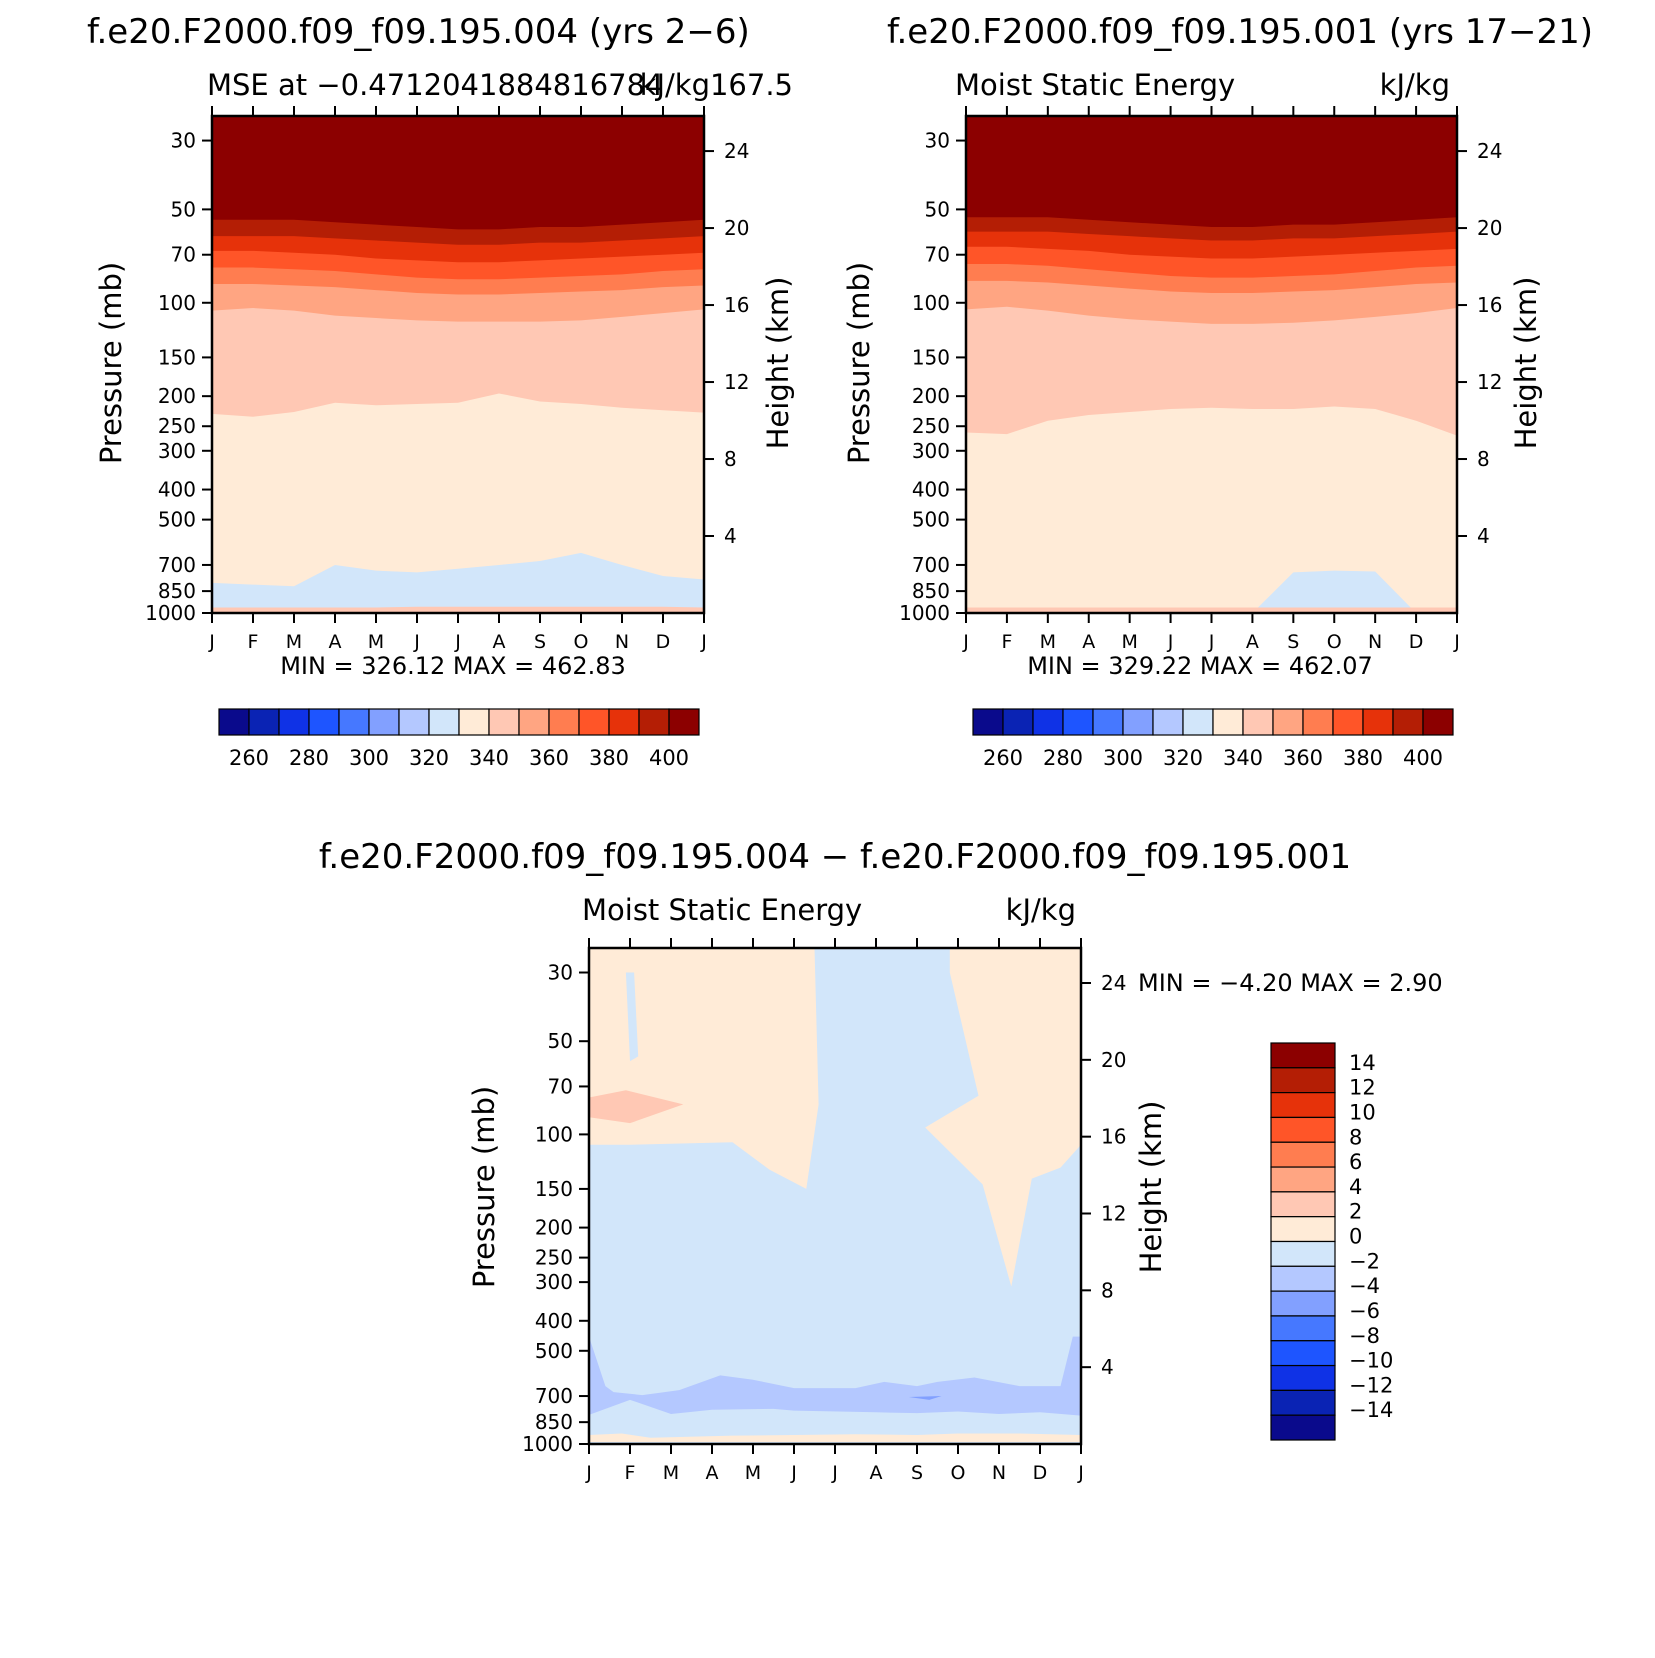 The image size is (1655, 1658). What do you see at coordinates (1303, 758) in the screenshot?
I see `panel-b-colorbar-label: 360` at bounding box center [1303, 758].